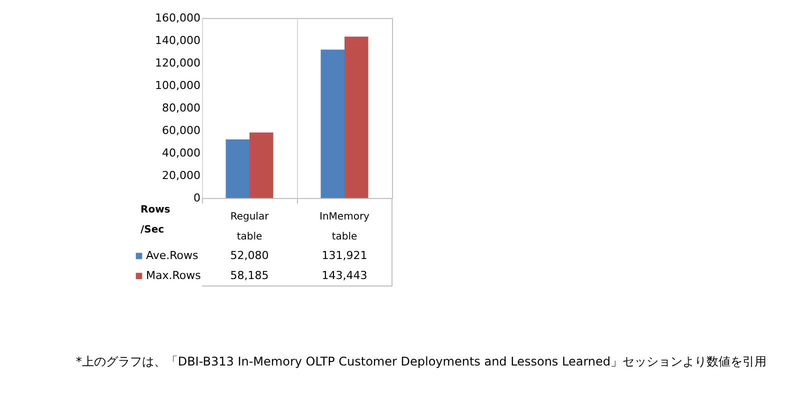 The height and width of the screenshot is (399, 800). I want to click on y-tick-label: 40,000, so click(181, 153).